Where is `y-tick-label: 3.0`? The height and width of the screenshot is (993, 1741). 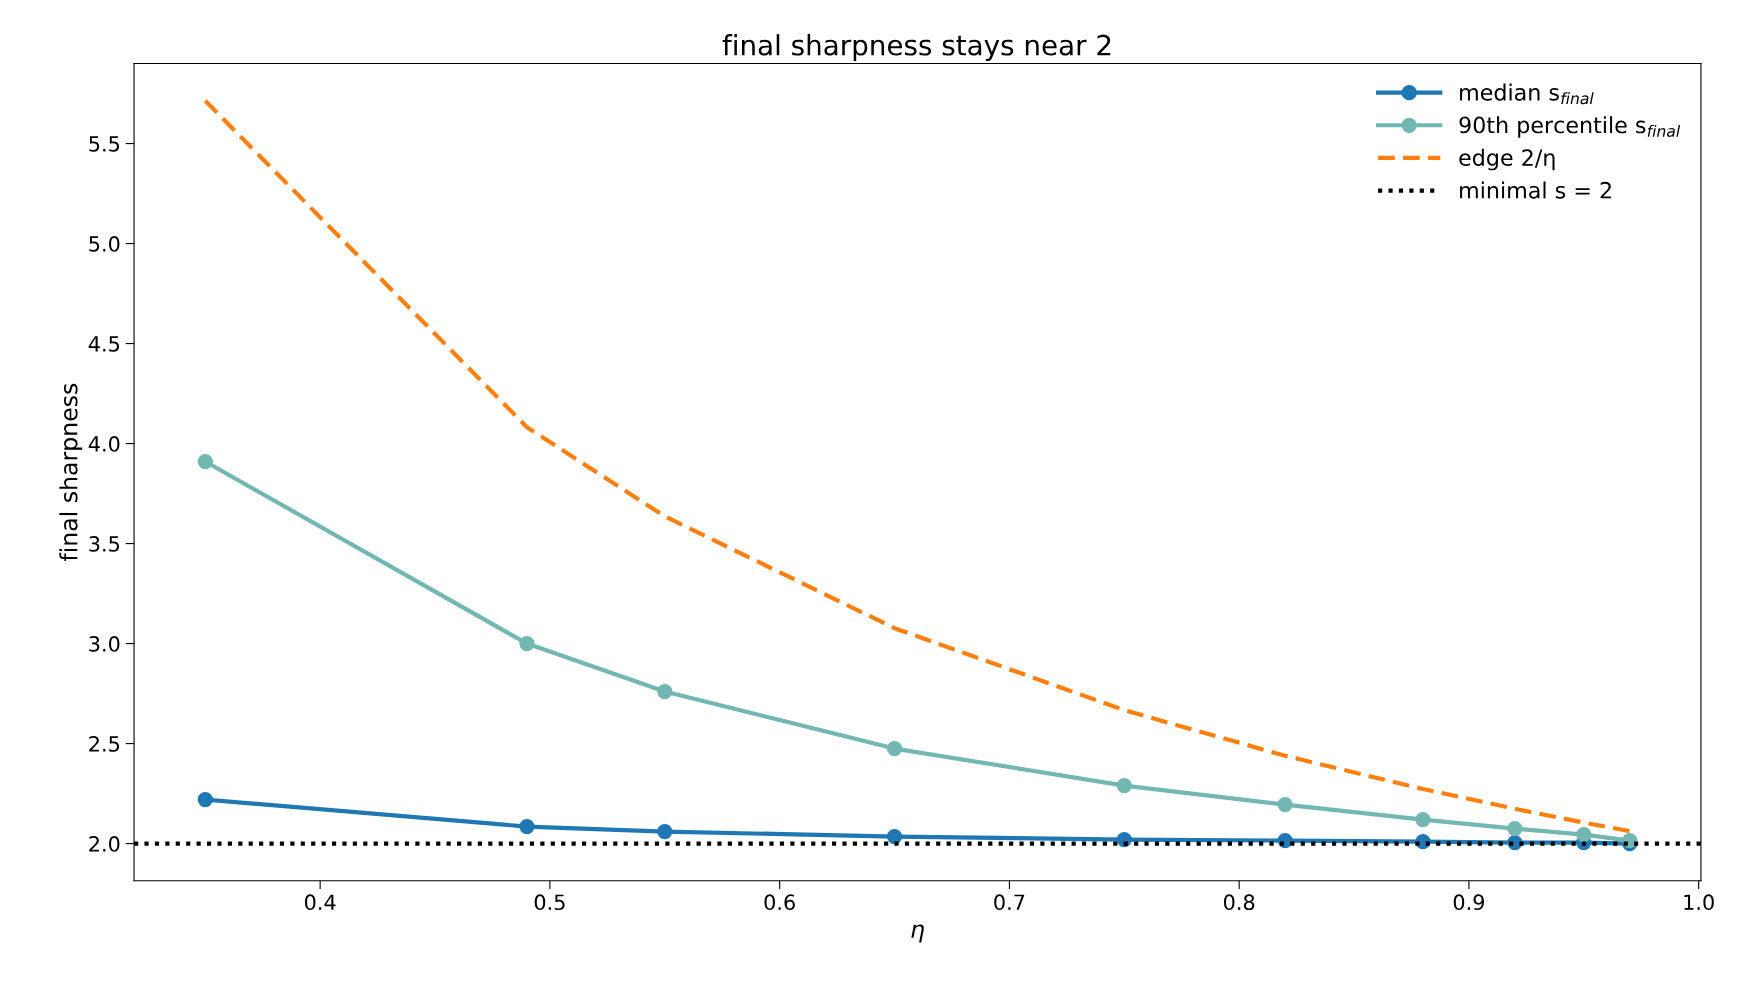
y-tick-label: 3.0 is located at coordinates (104, 644).